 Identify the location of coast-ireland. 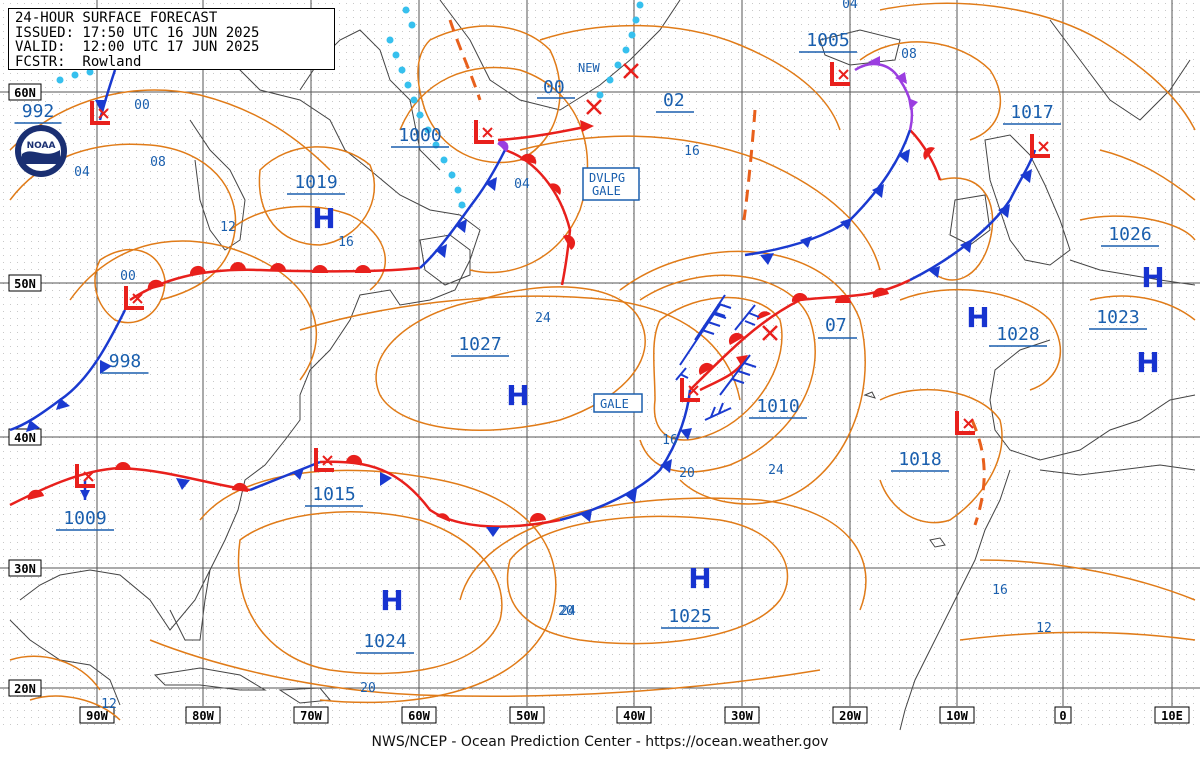
(970, 220).